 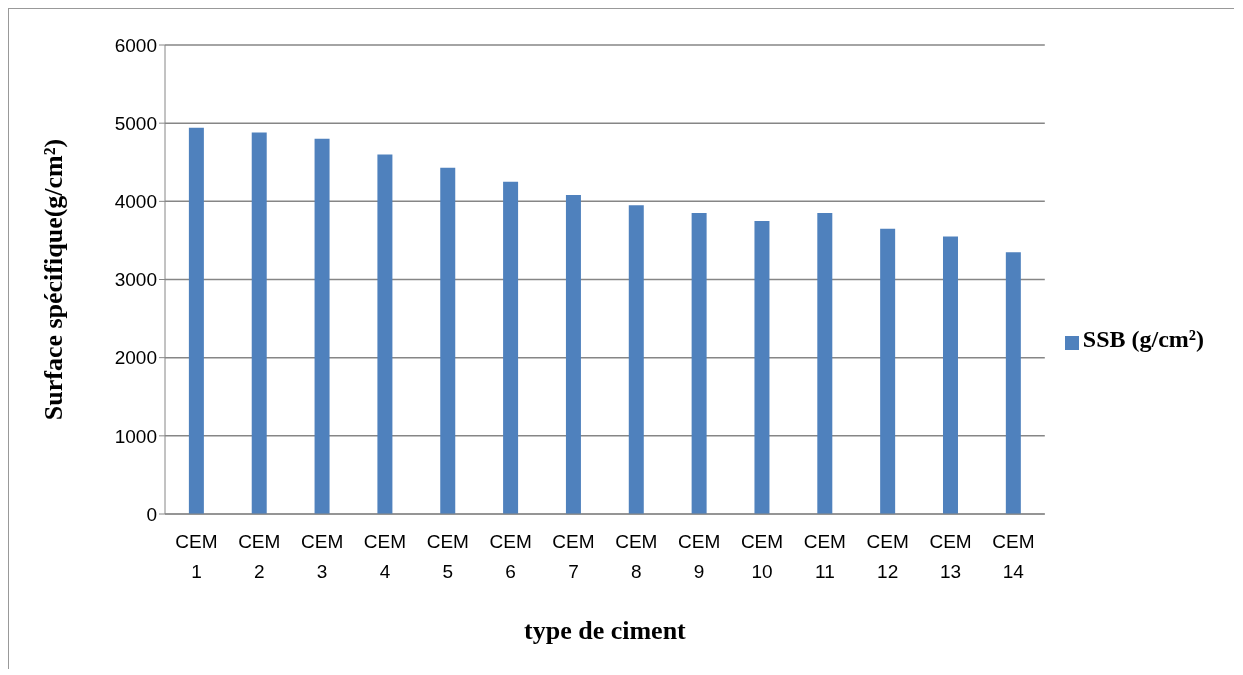 I want to click on x-tick-label: CEM 12, so click(x=887, y=556).